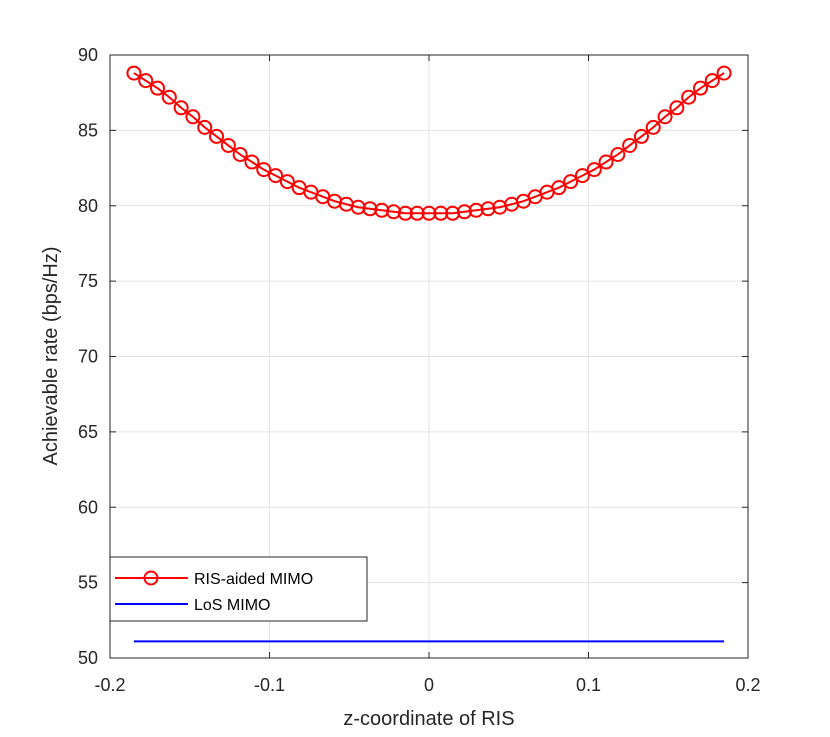 The image size is (830, 737). Describe the element at coordinates (253, 579) in the screenshot. I see `legend-label-ris-aided-mimo: RIS-aided MIMO` at that location.